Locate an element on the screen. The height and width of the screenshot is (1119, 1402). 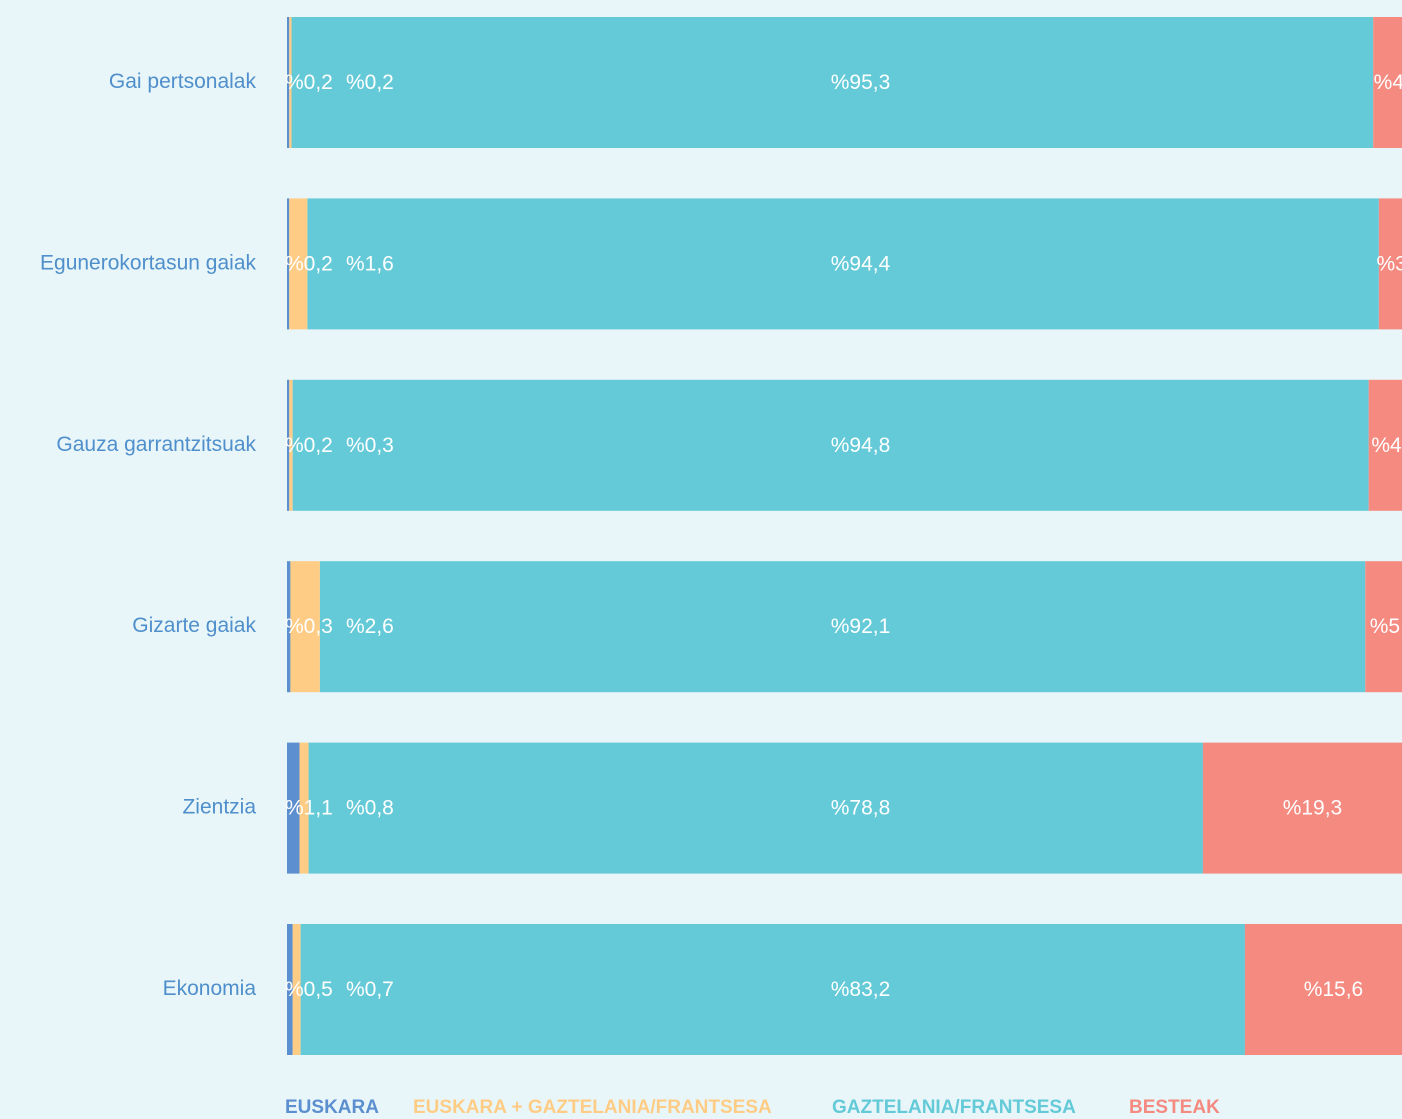
legend-entry: GAZTELANIA/FRANTSESA is located at coordinates (954, 1107).